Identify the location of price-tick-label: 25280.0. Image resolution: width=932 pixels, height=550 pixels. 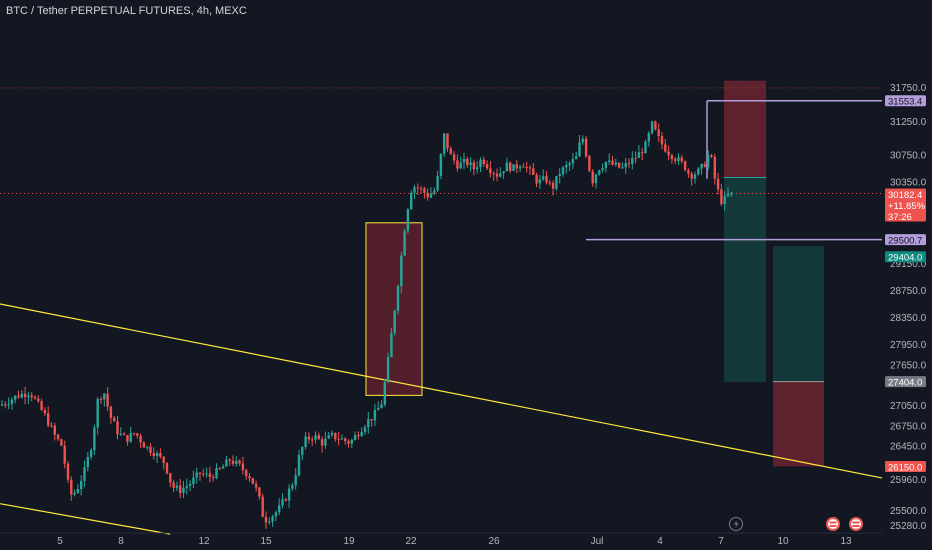
(908, 526).